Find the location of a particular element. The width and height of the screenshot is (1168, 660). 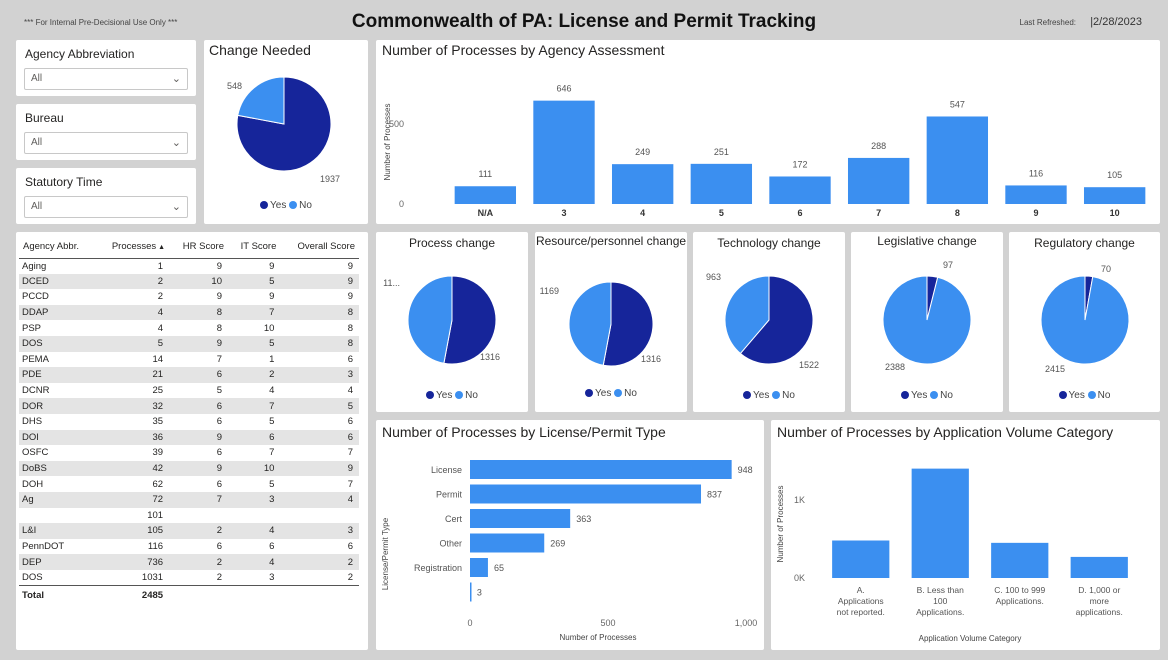

pie-data-label: 70 is located at coordinates (1106, 269).